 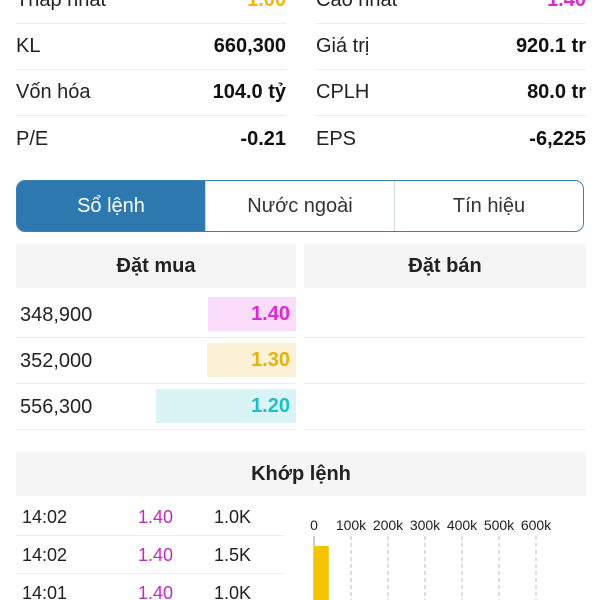 I want to click on buy-order-price: 1.30, so click(x=270, y=360).